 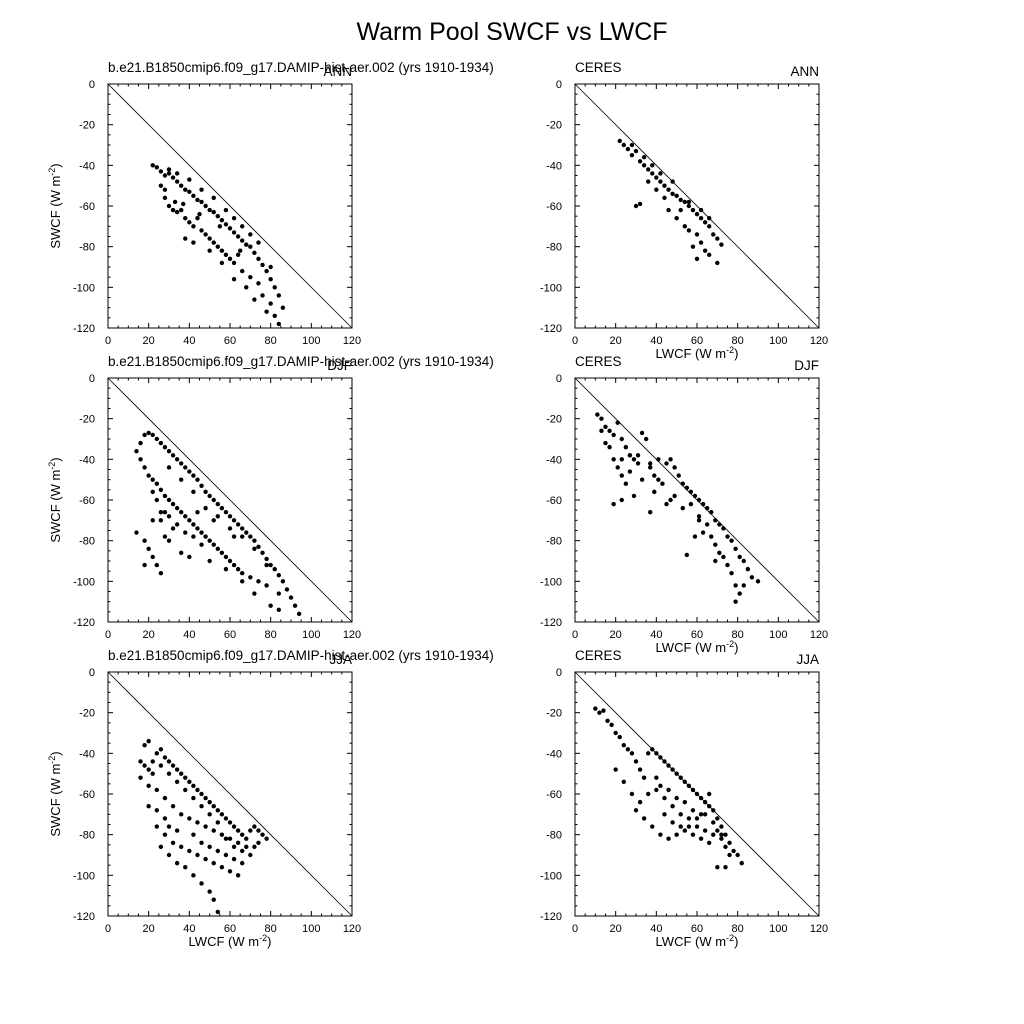 I want to click on panel-right-title: DJF, so click(x=806, y=365).